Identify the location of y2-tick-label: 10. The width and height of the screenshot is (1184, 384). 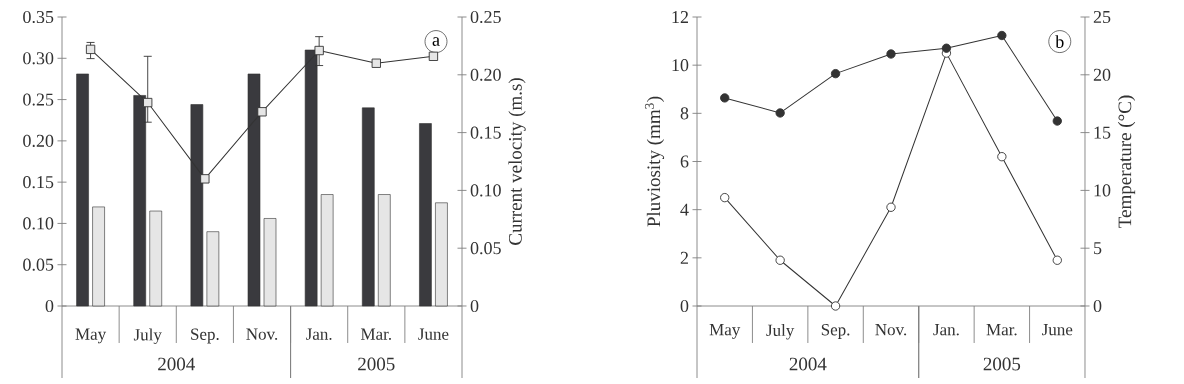
(1102, 190).